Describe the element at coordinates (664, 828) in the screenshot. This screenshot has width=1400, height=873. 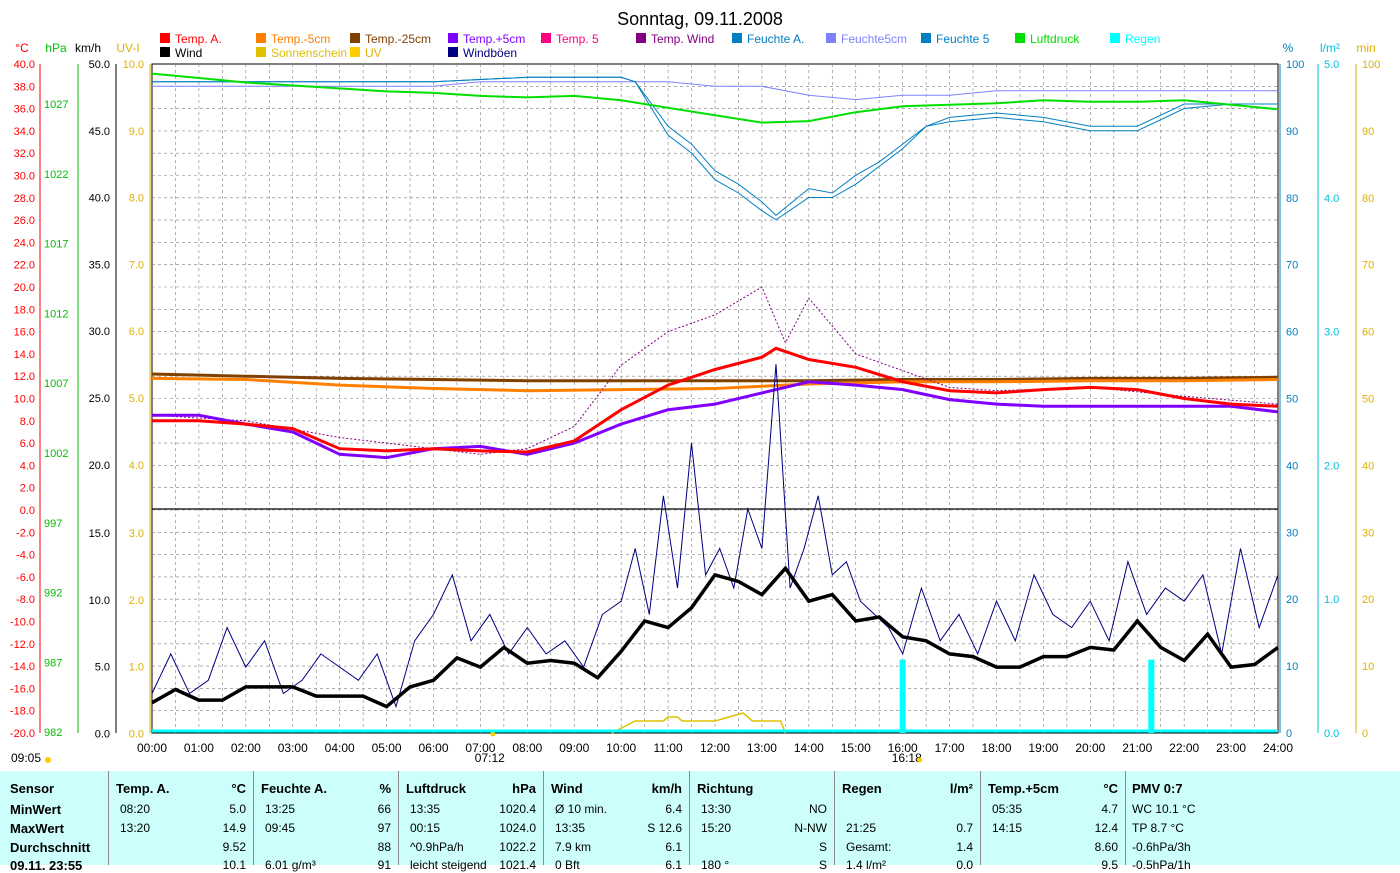
I see `wind-row-value: S 12.6` at that location.